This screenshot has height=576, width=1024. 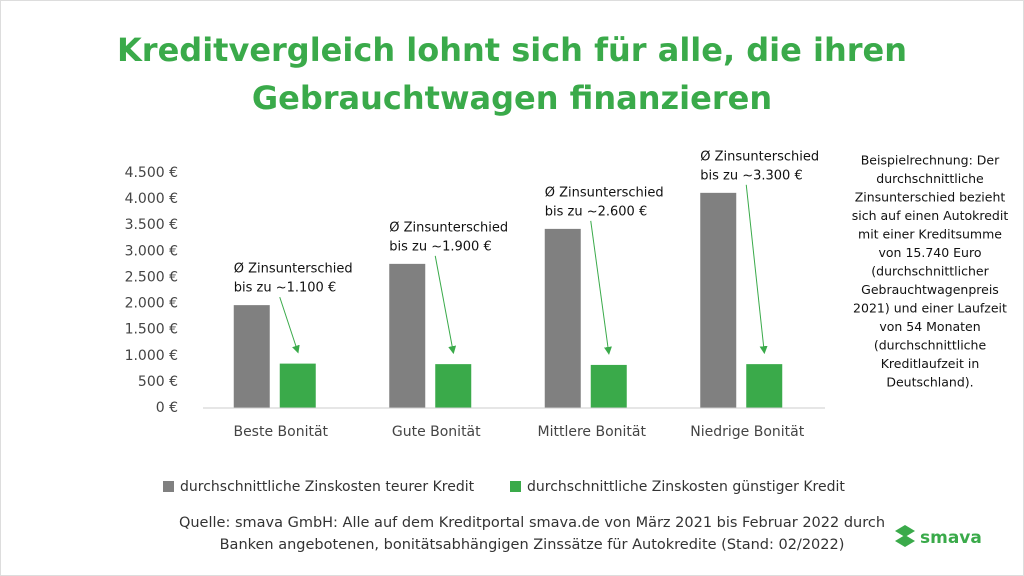 I want to click on note: Deutschland)., so click(x=929, y=382).